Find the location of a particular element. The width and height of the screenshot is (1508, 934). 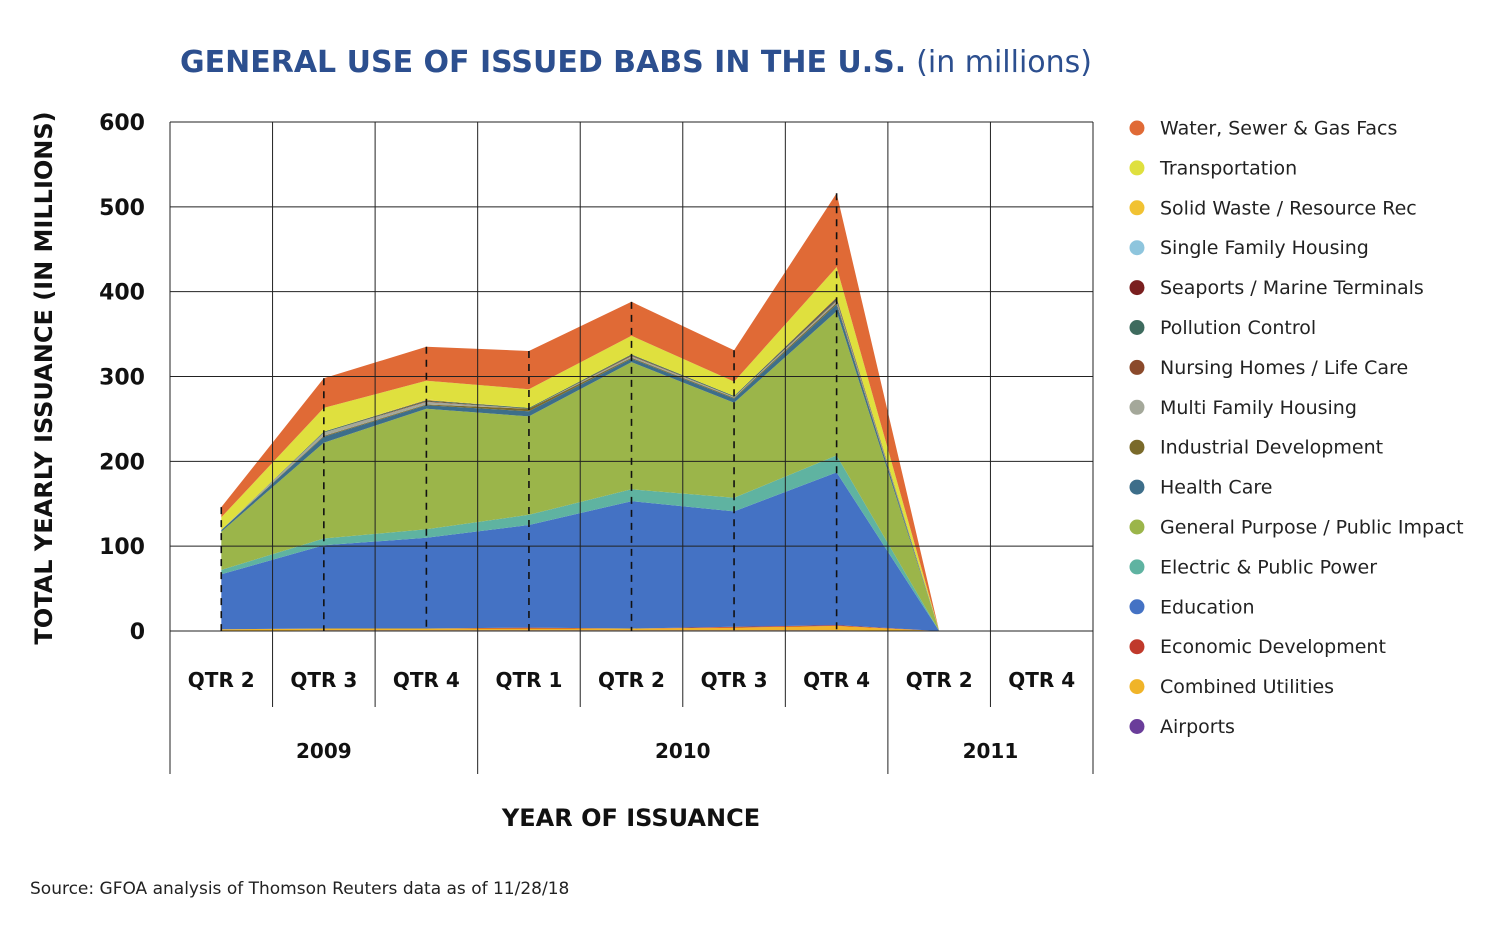

legend-label: Combined Utilities is located at coordinates (1247, 687).